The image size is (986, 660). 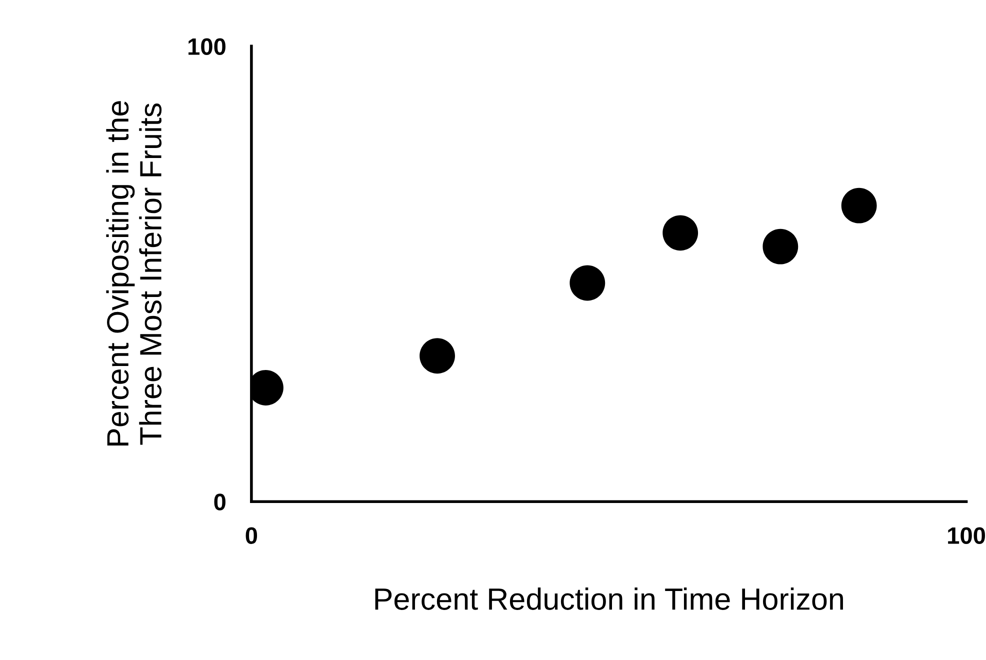 What do you see at coordinates (609, 599) in the screenshot?
I see `x-axis-title: Percent Reduction in Time Horizon` at bounding box center [609, 599].